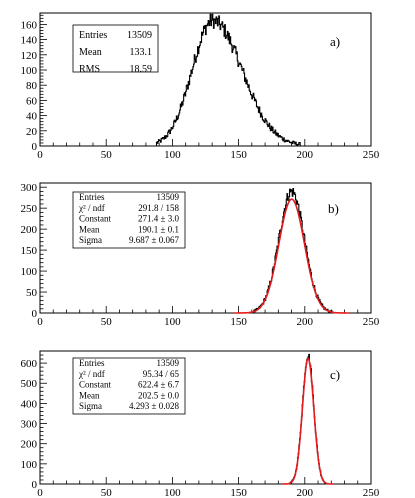 The width and height of the screenshot is (415, 498). Describe the element at coordinates (29, 251) in the screenshot. I see `y-tick-label: 150` at that location.